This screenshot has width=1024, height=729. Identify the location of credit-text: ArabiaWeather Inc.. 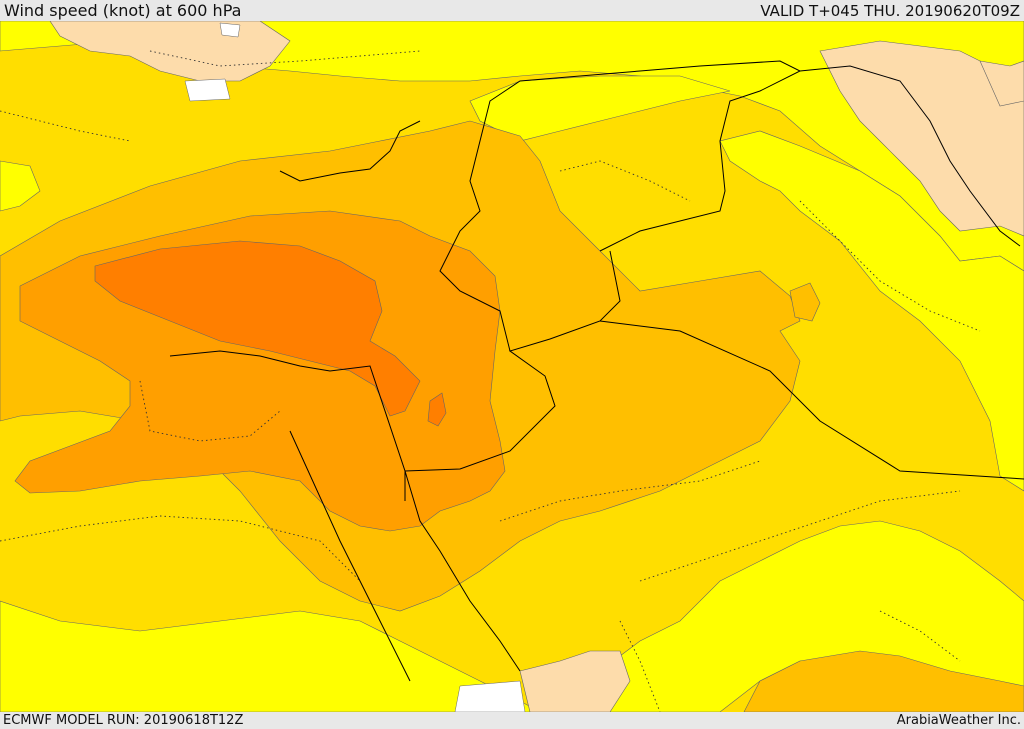
(958, 720).